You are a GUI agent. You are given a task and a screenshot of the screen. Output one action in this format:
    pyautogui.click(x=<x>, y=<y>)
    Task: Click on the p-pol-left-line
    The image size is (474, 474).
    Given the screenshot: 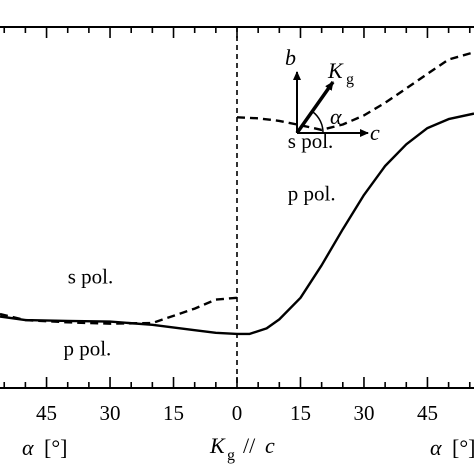 What is the action you would take?
    pyautogui.click(x=119, y=325)
    